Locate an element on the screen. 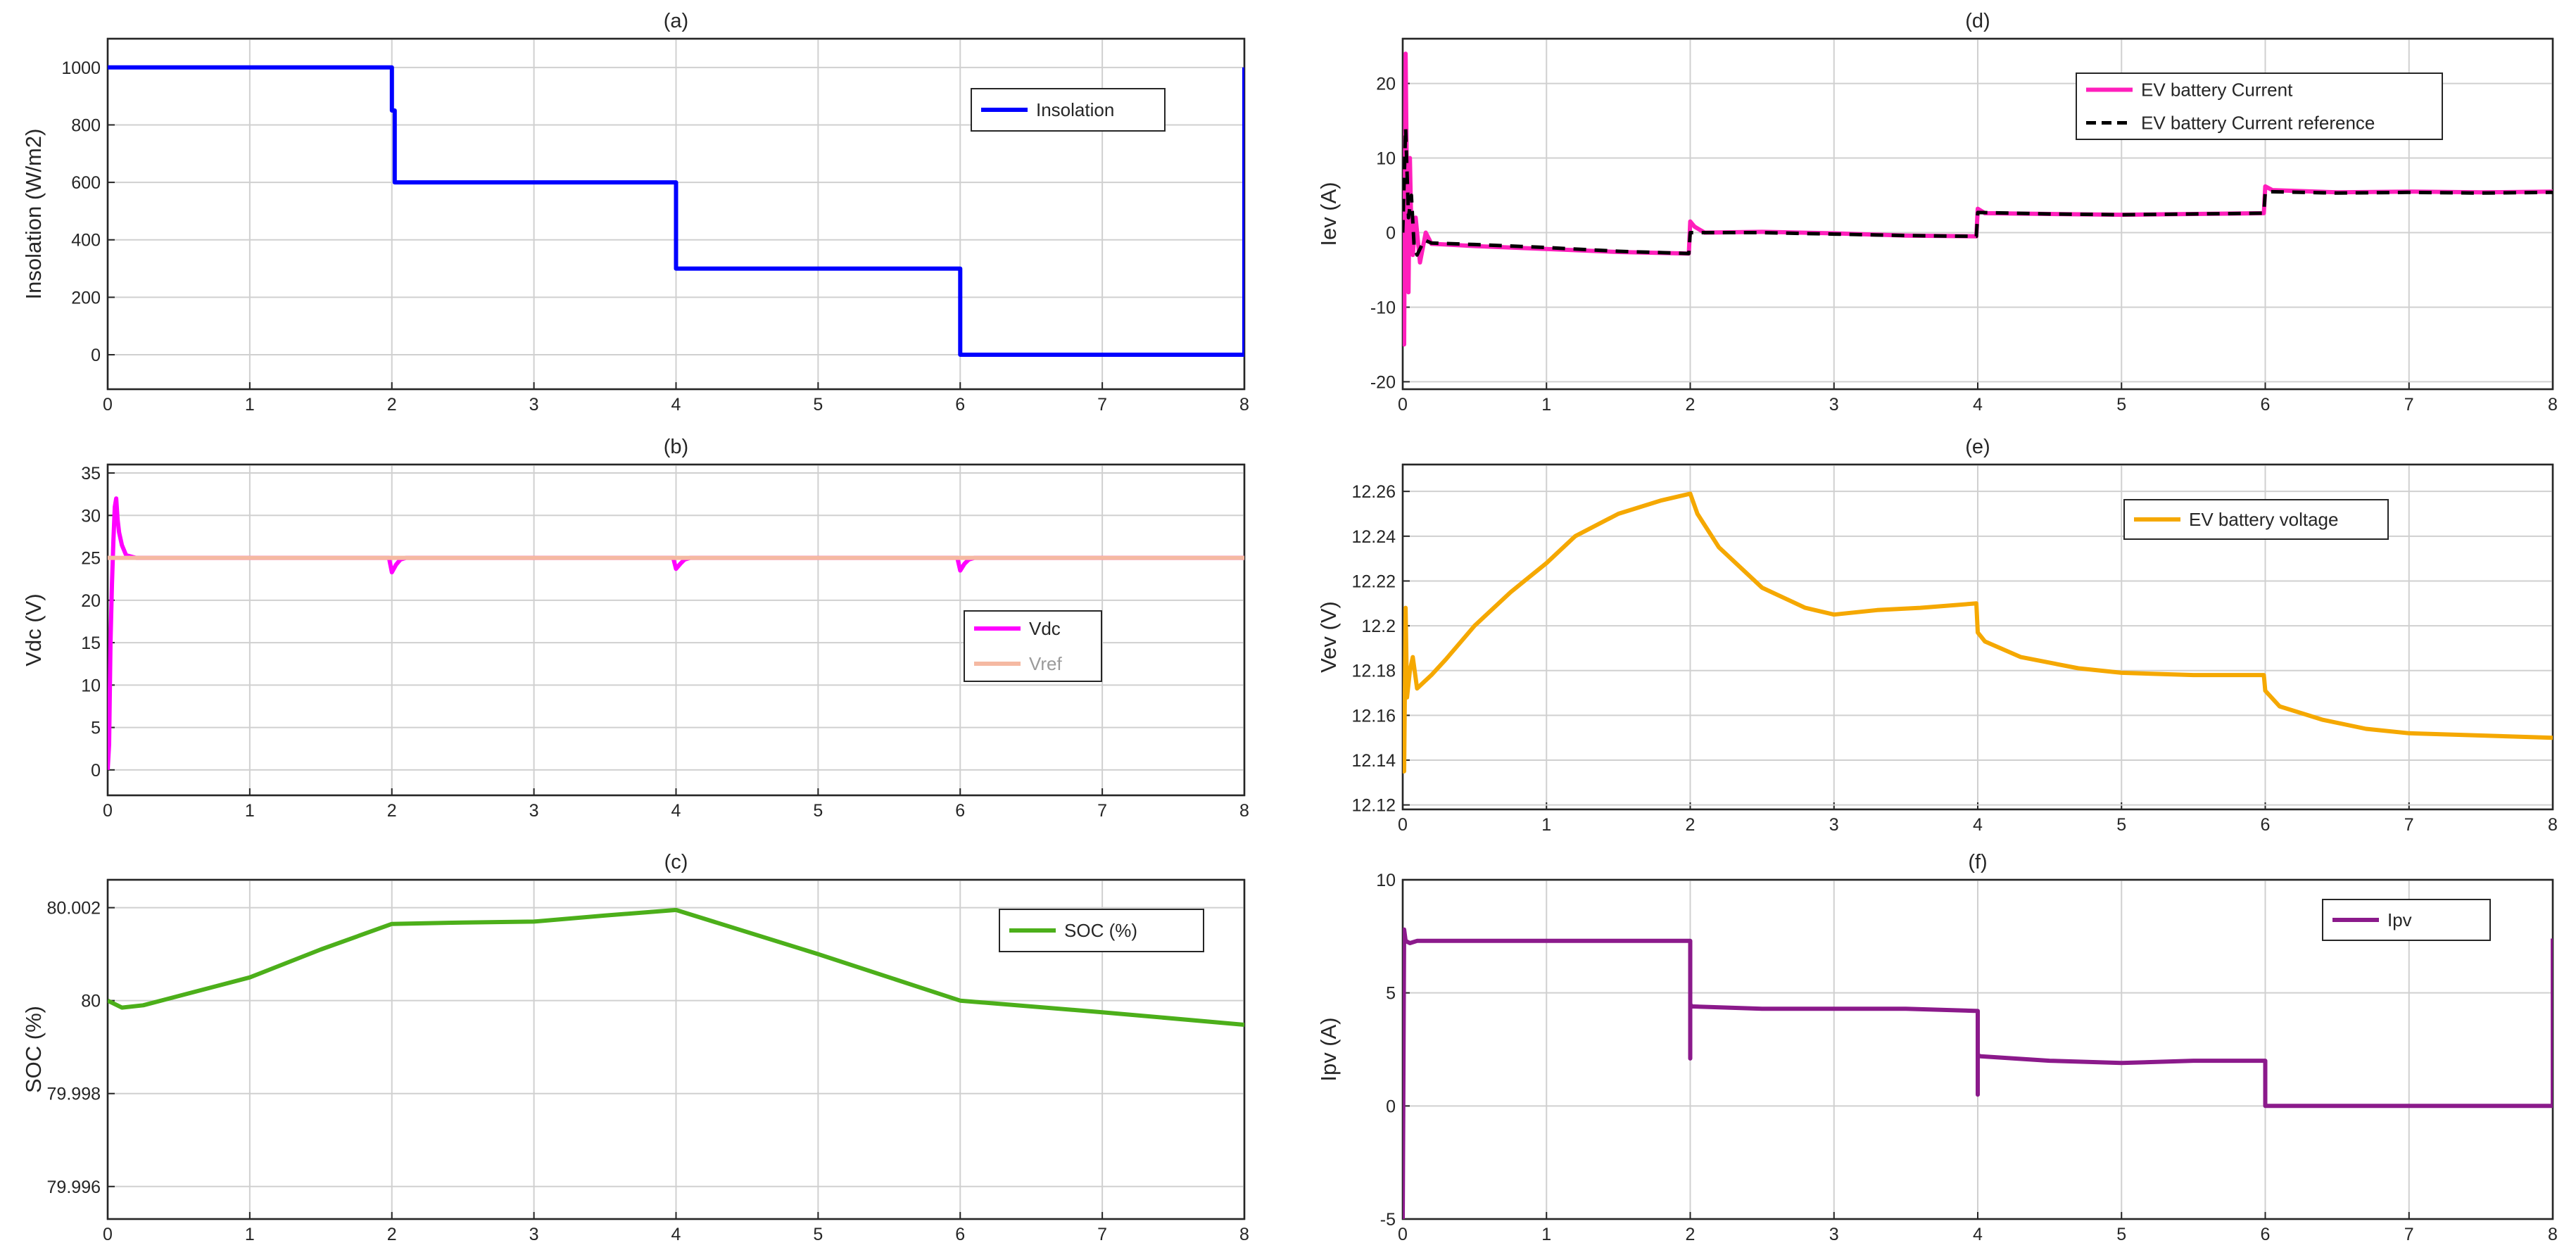 The height and width of the screenshot is (1250, 2576). panel-title: (e) is located at coordinates (1977, 447).